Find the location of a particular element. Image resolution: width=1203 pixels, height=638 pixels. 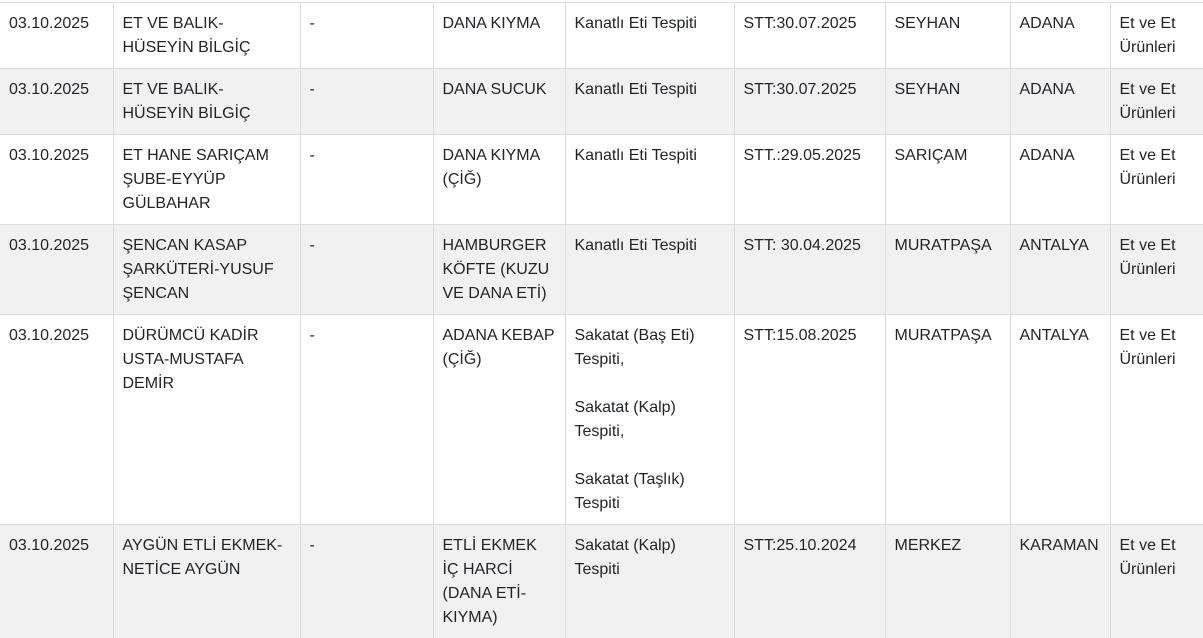

cell-product: HAMBURGER KÖFTE (KUZU VE DANA ETİ) is located at coordinates (499, 270).